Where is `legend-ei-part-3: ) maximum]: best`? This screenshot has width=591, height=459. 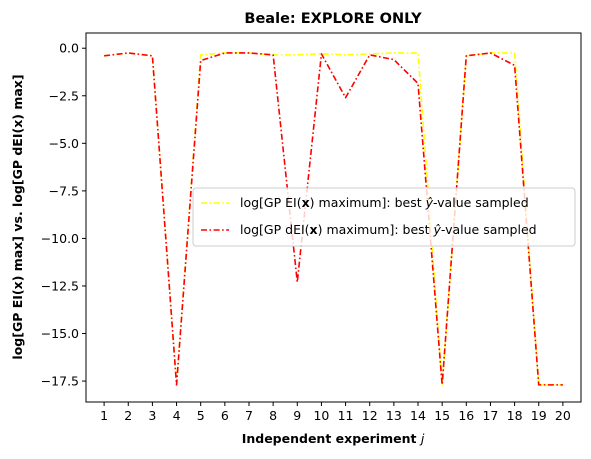
legend-ei-part-3: ) maximum]: best is located at coordinates (368, 202).